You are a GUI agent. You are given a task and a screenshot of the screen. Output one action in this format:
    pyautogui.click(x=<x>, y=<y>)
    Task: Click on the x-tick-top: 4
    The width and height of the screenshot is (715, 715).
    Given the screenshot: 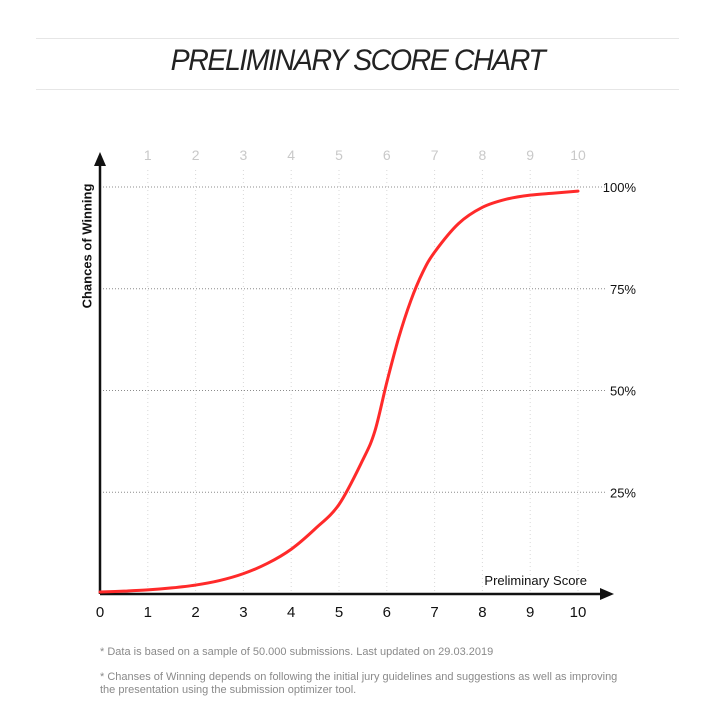 What is the action you would take?
    pyautogui.click(x=291, y=155)
    